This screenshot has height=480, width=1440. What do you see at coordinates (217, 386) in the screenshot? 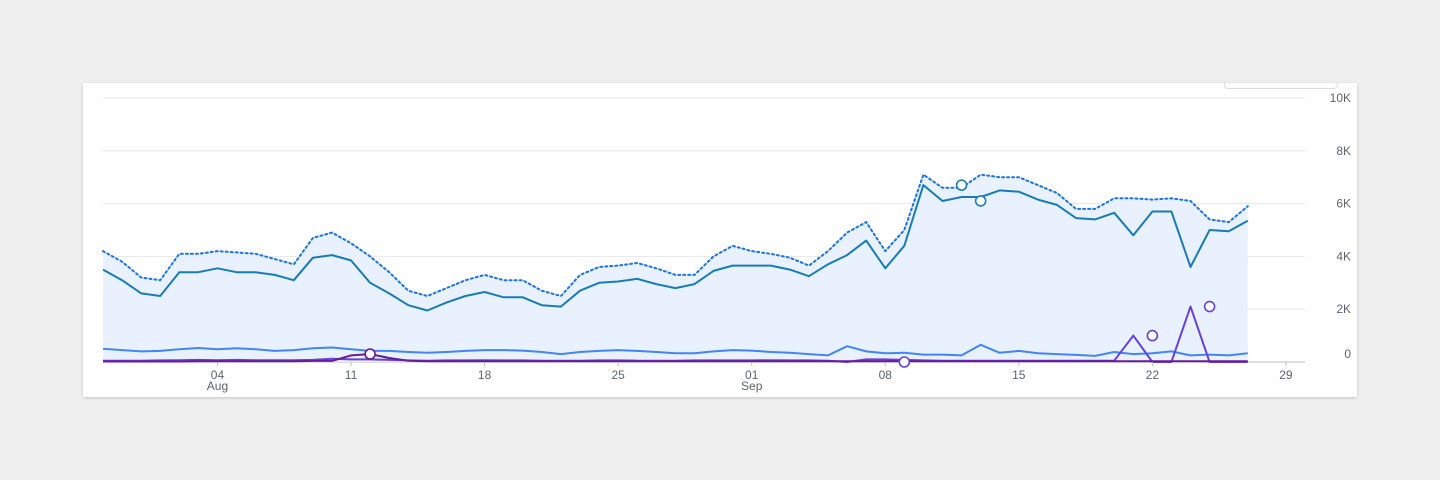
I see `x-tick-month-label: Aug` at bounding box center [217, 386].